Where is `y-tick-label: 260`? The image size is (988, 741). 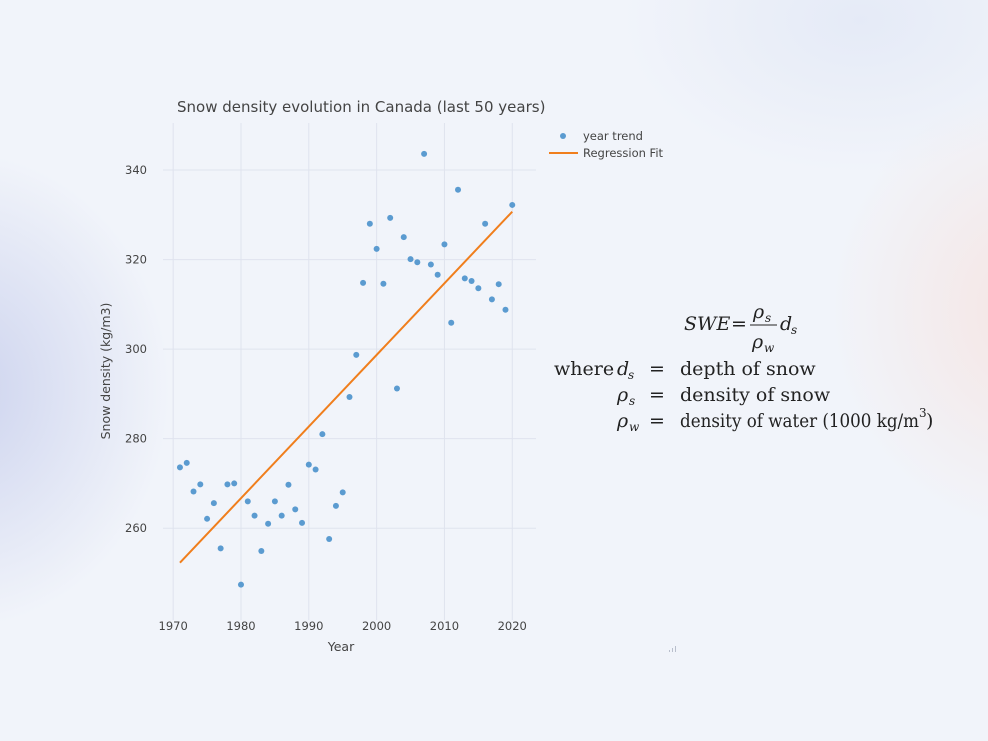 y-tick-label: 260 is located at coordinates (136, 528).